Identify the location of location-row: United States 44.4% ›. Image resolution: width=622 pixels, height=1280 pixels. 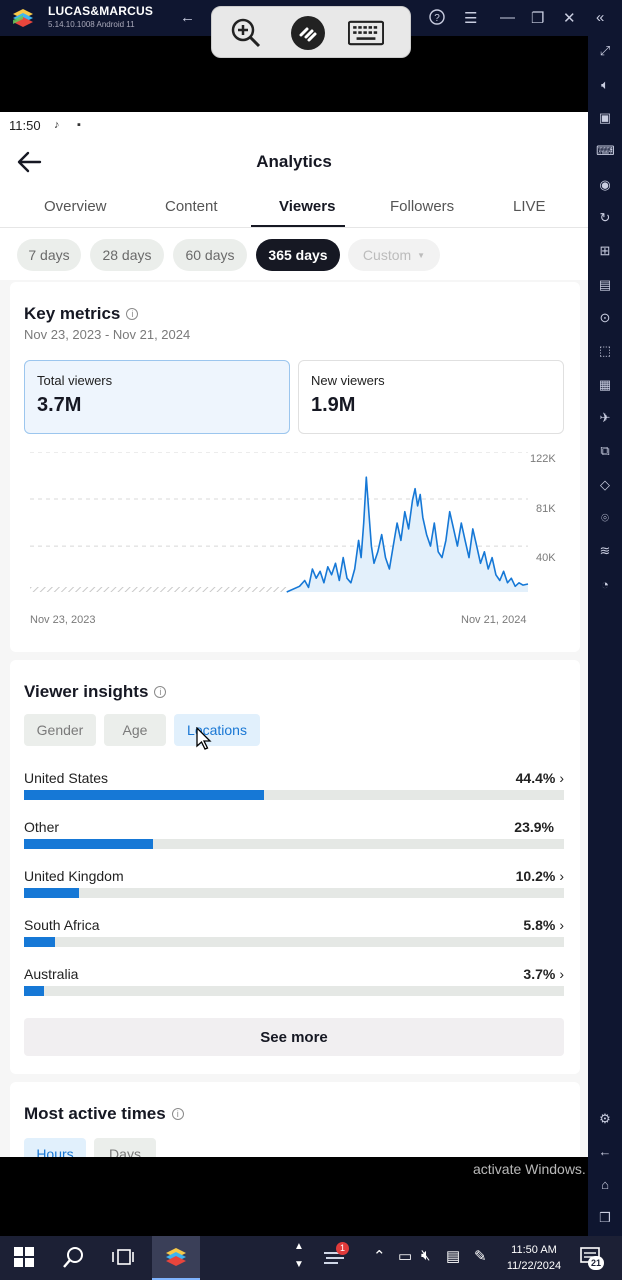
(294, 790).